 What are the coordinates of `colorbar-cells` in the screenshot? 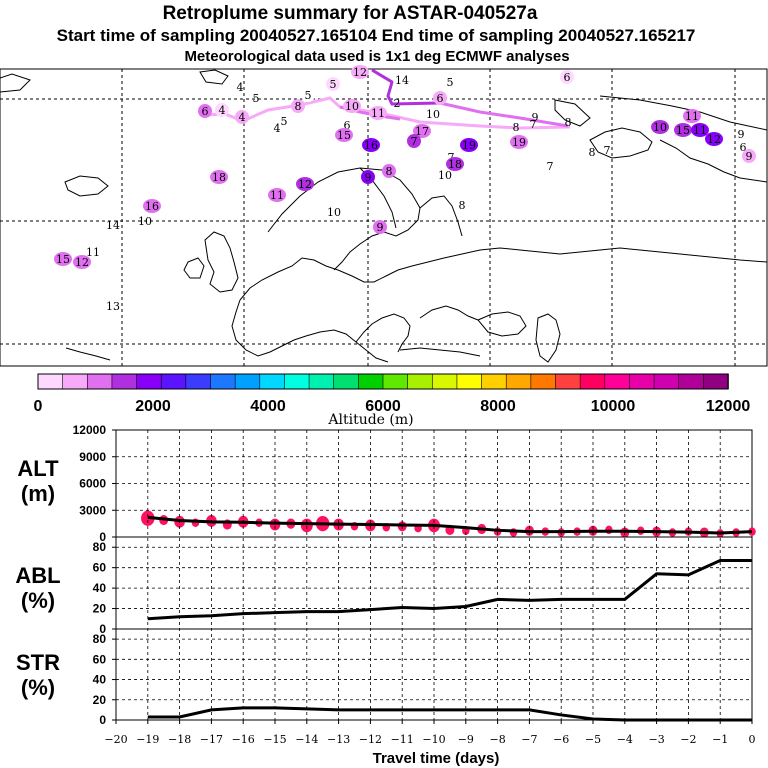 It's located at (383, 381).